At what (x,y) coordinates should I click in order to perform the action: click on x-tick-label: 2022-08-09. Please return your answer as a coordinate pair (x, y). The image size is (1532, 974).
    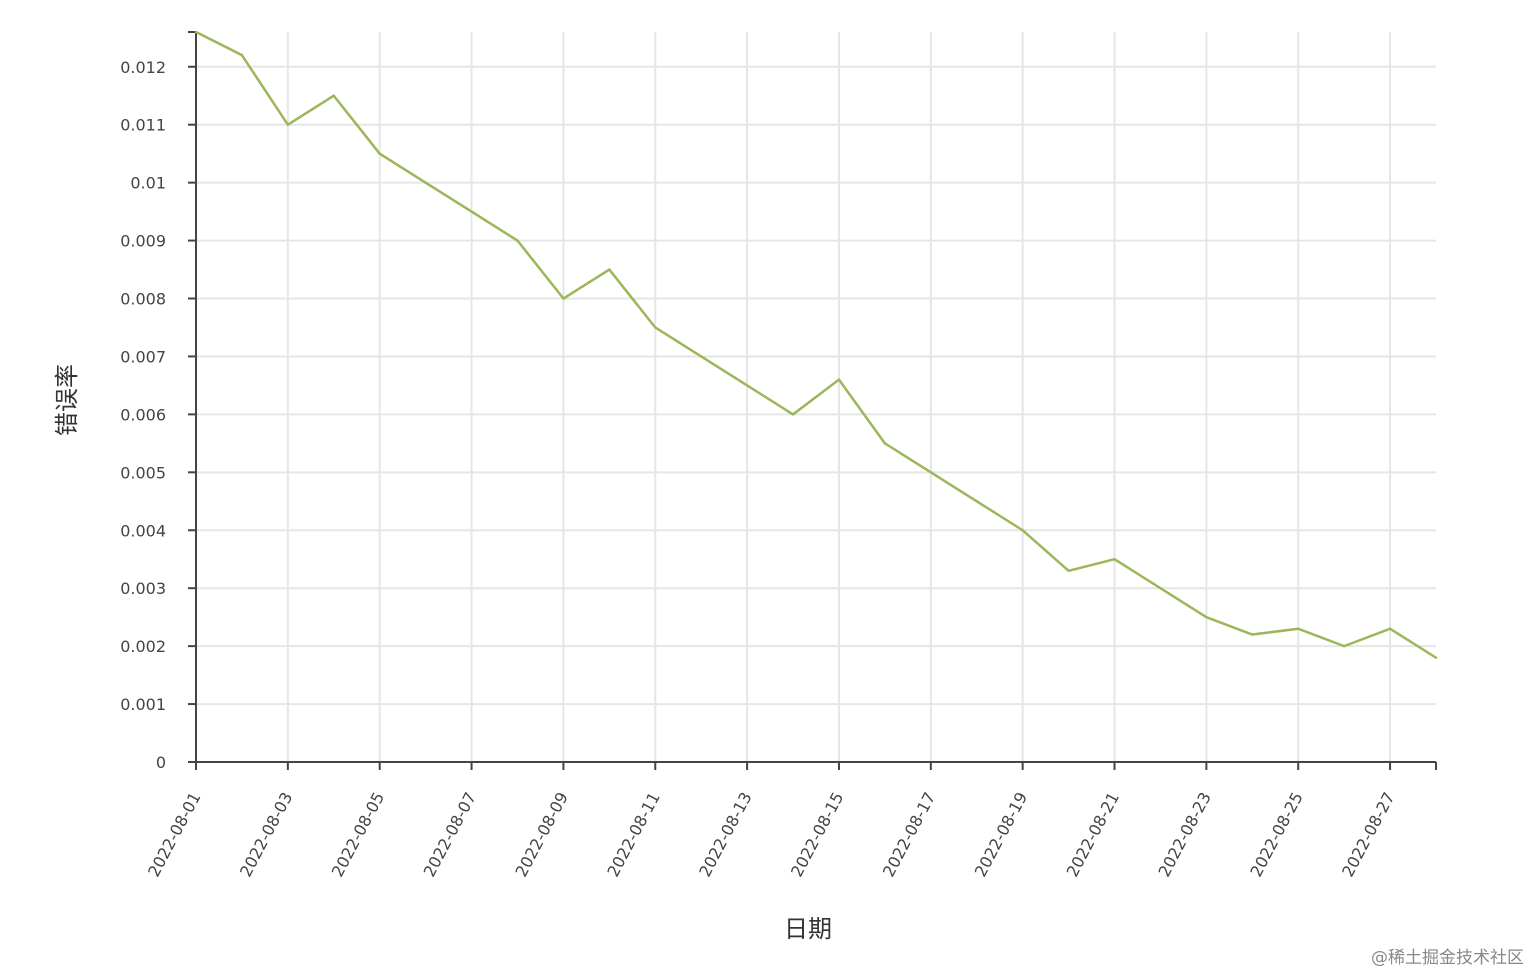
    Looking at the image, I should click on (542, 834).